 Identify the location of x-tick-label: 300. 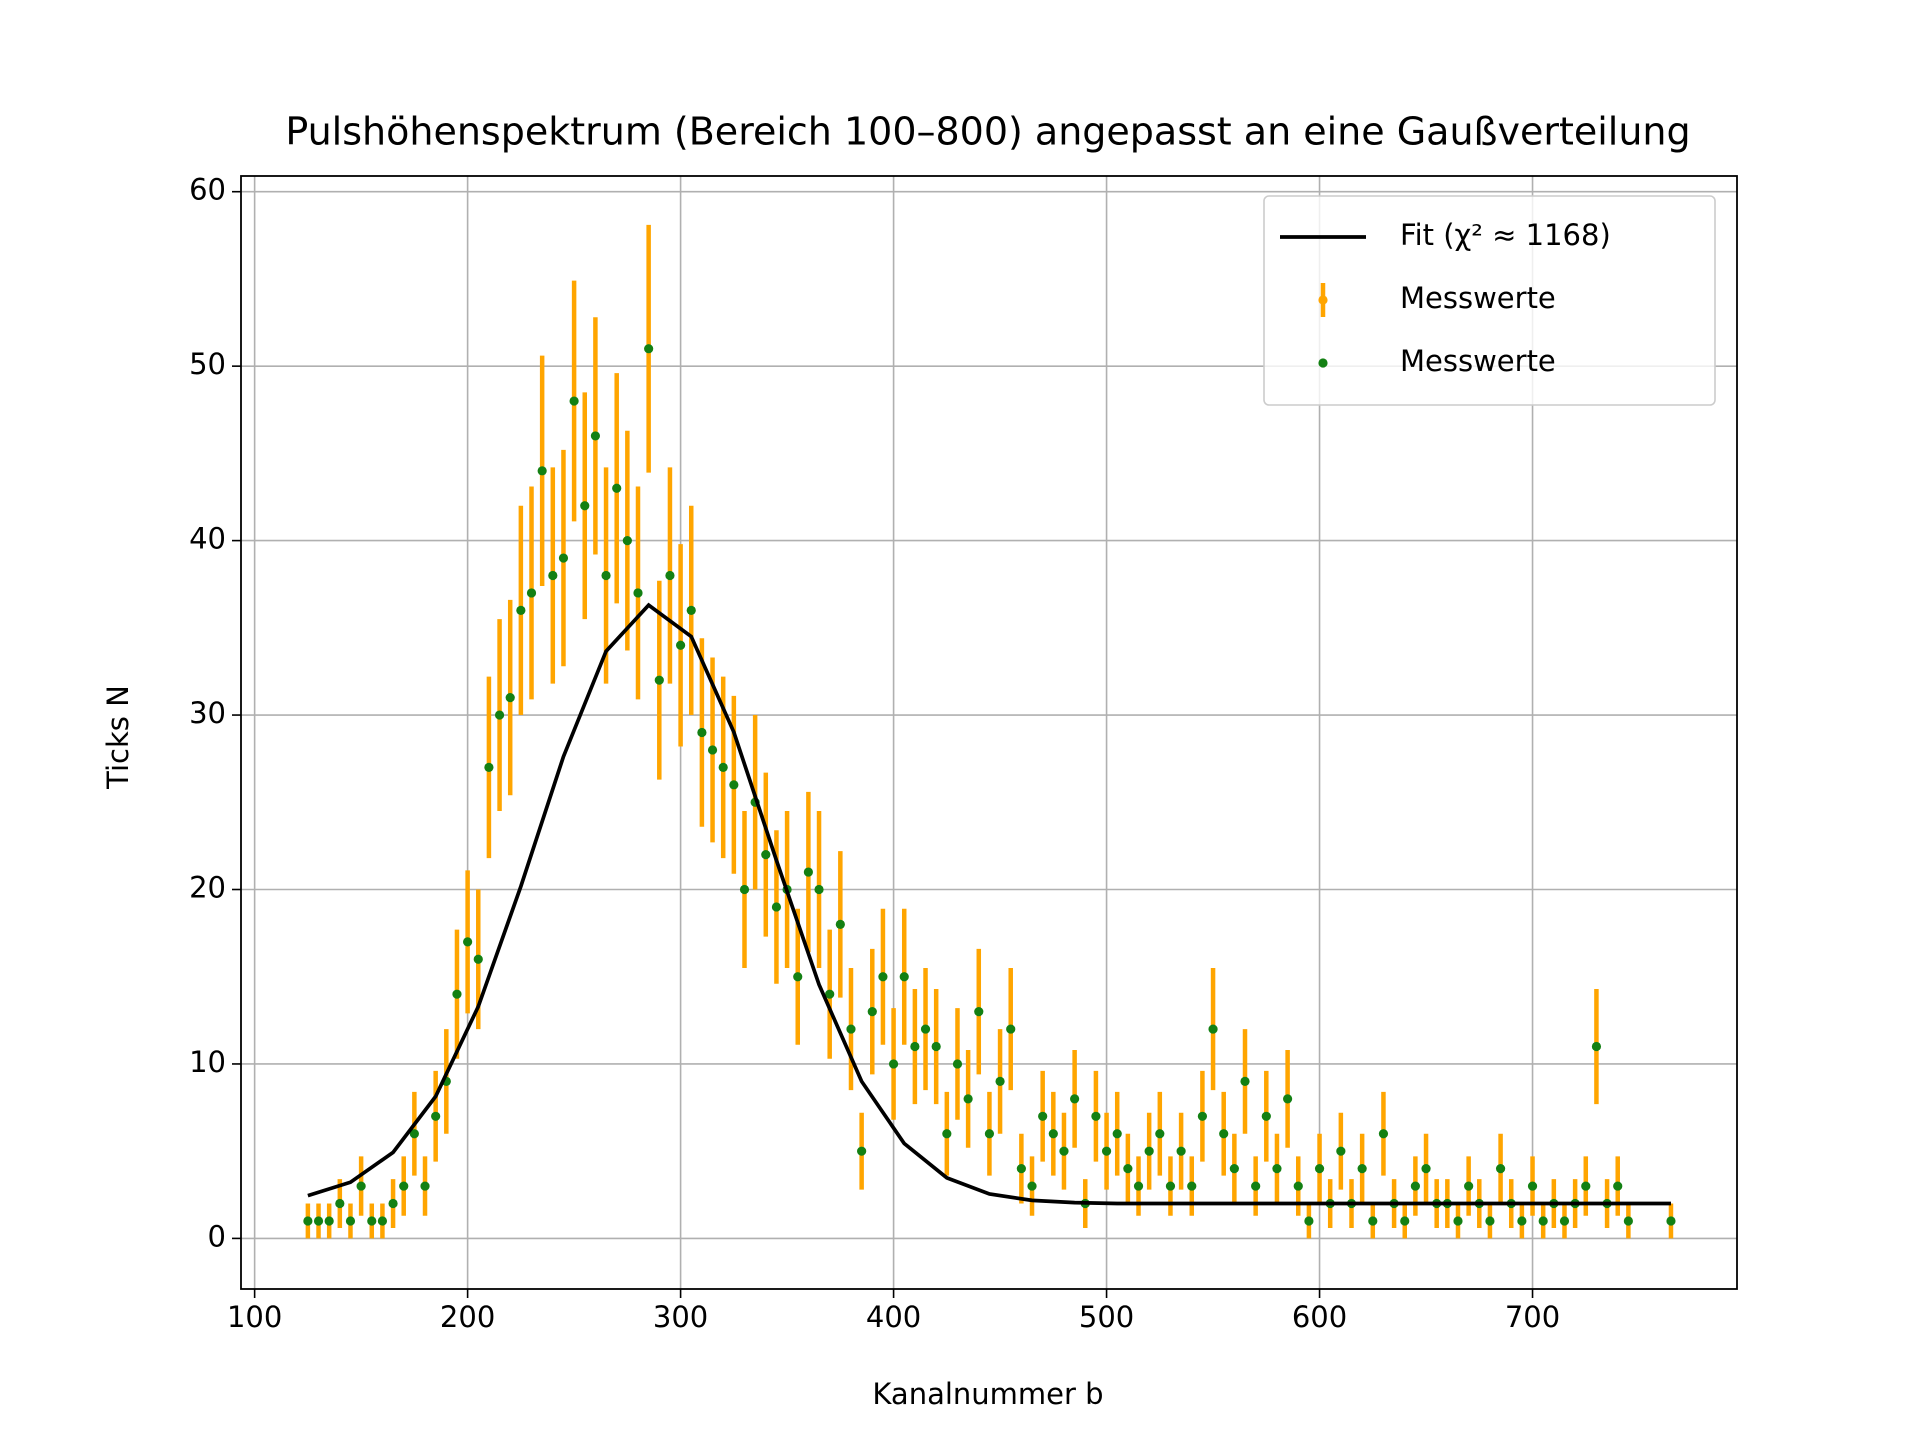
(680, 1317).